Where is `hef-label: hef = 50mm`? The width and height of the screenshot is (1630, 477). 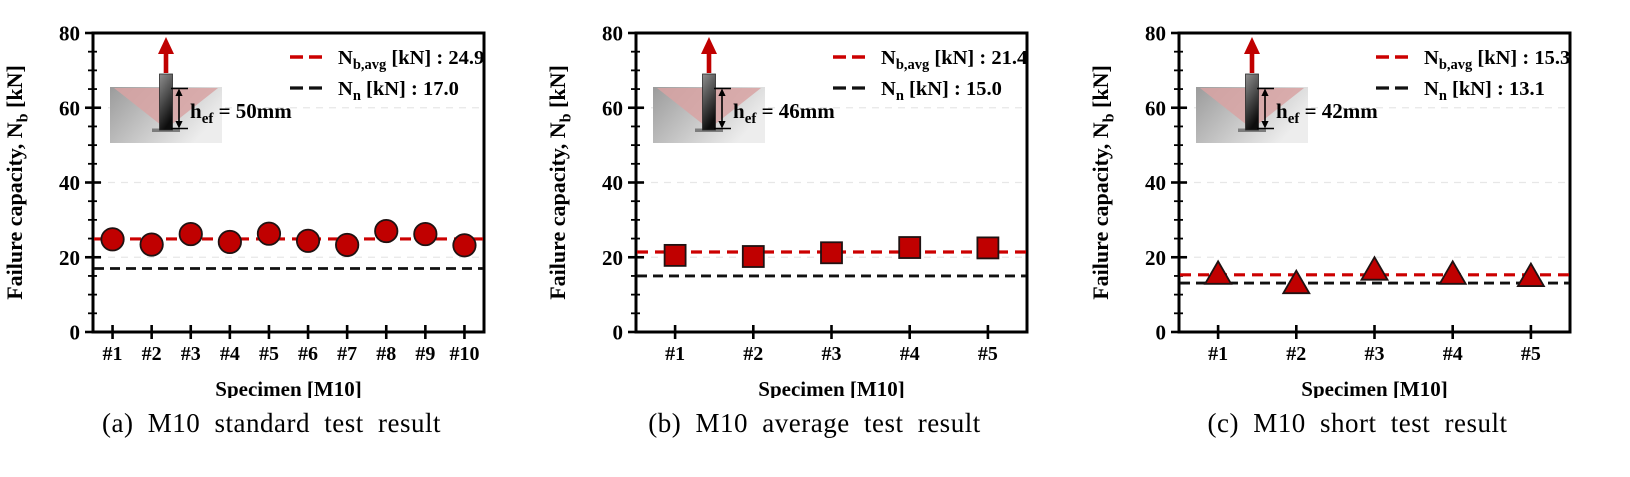 hef-label: hef = 50mm is located at coordinates (241, 113).